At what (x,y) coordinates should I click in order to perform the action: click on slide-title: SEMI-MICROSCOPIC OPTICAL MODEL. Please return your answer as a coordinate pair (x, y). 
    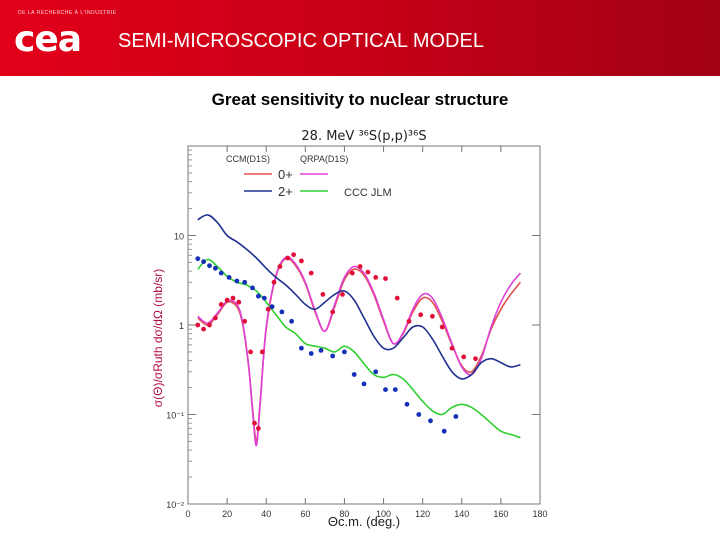
    Looking at the image, I should click on (301, 41).